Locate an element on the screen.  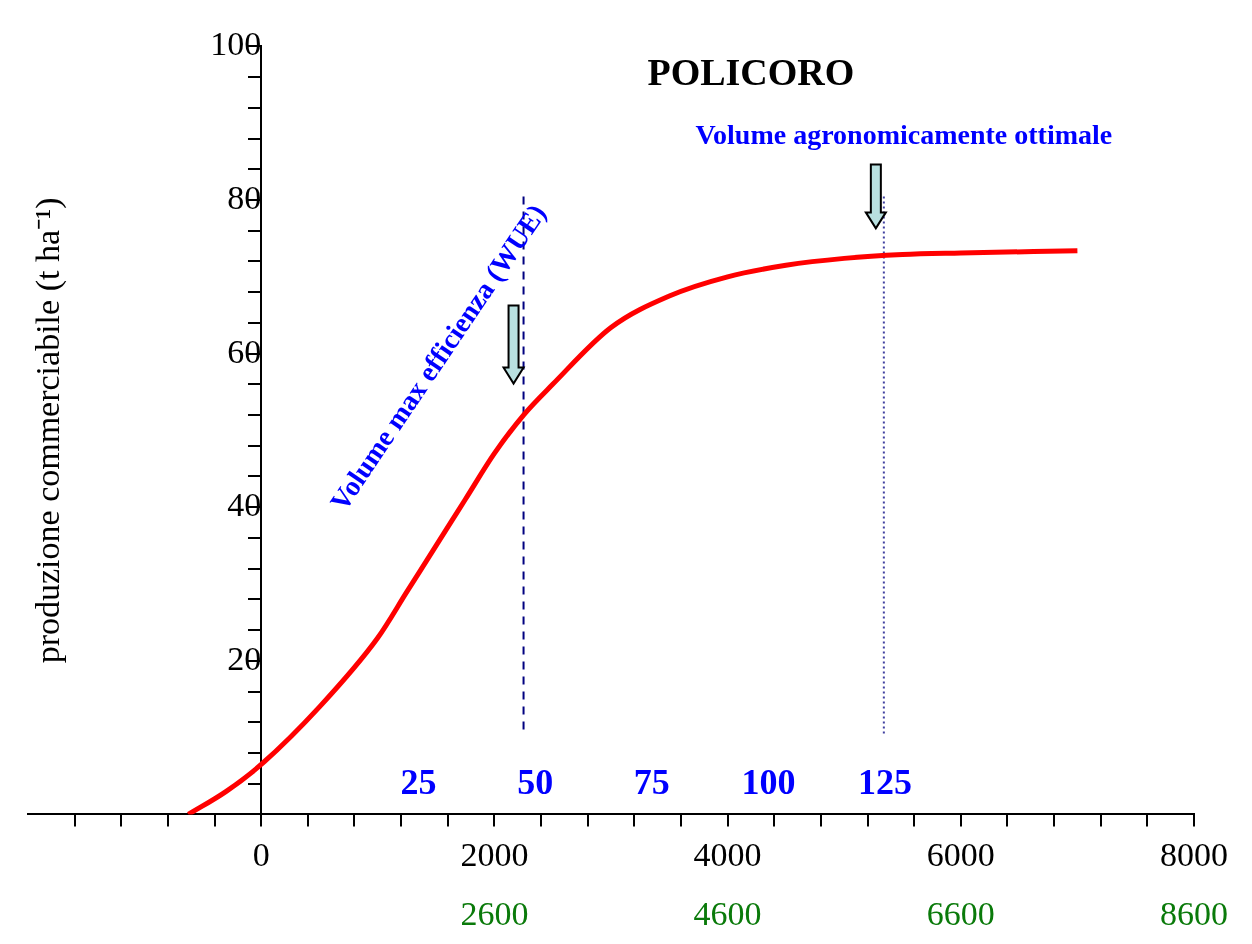
y-axis-title: produzione commerciabile (t ha⁻¹) is located at coordinates (47, 430).